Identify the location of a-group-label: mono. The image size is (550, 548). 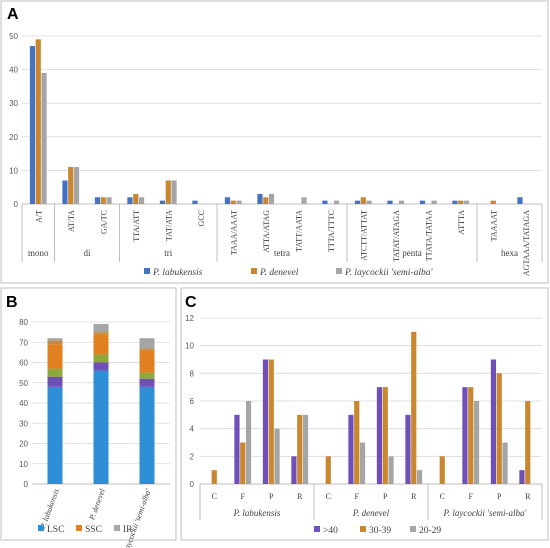
(38, 253).